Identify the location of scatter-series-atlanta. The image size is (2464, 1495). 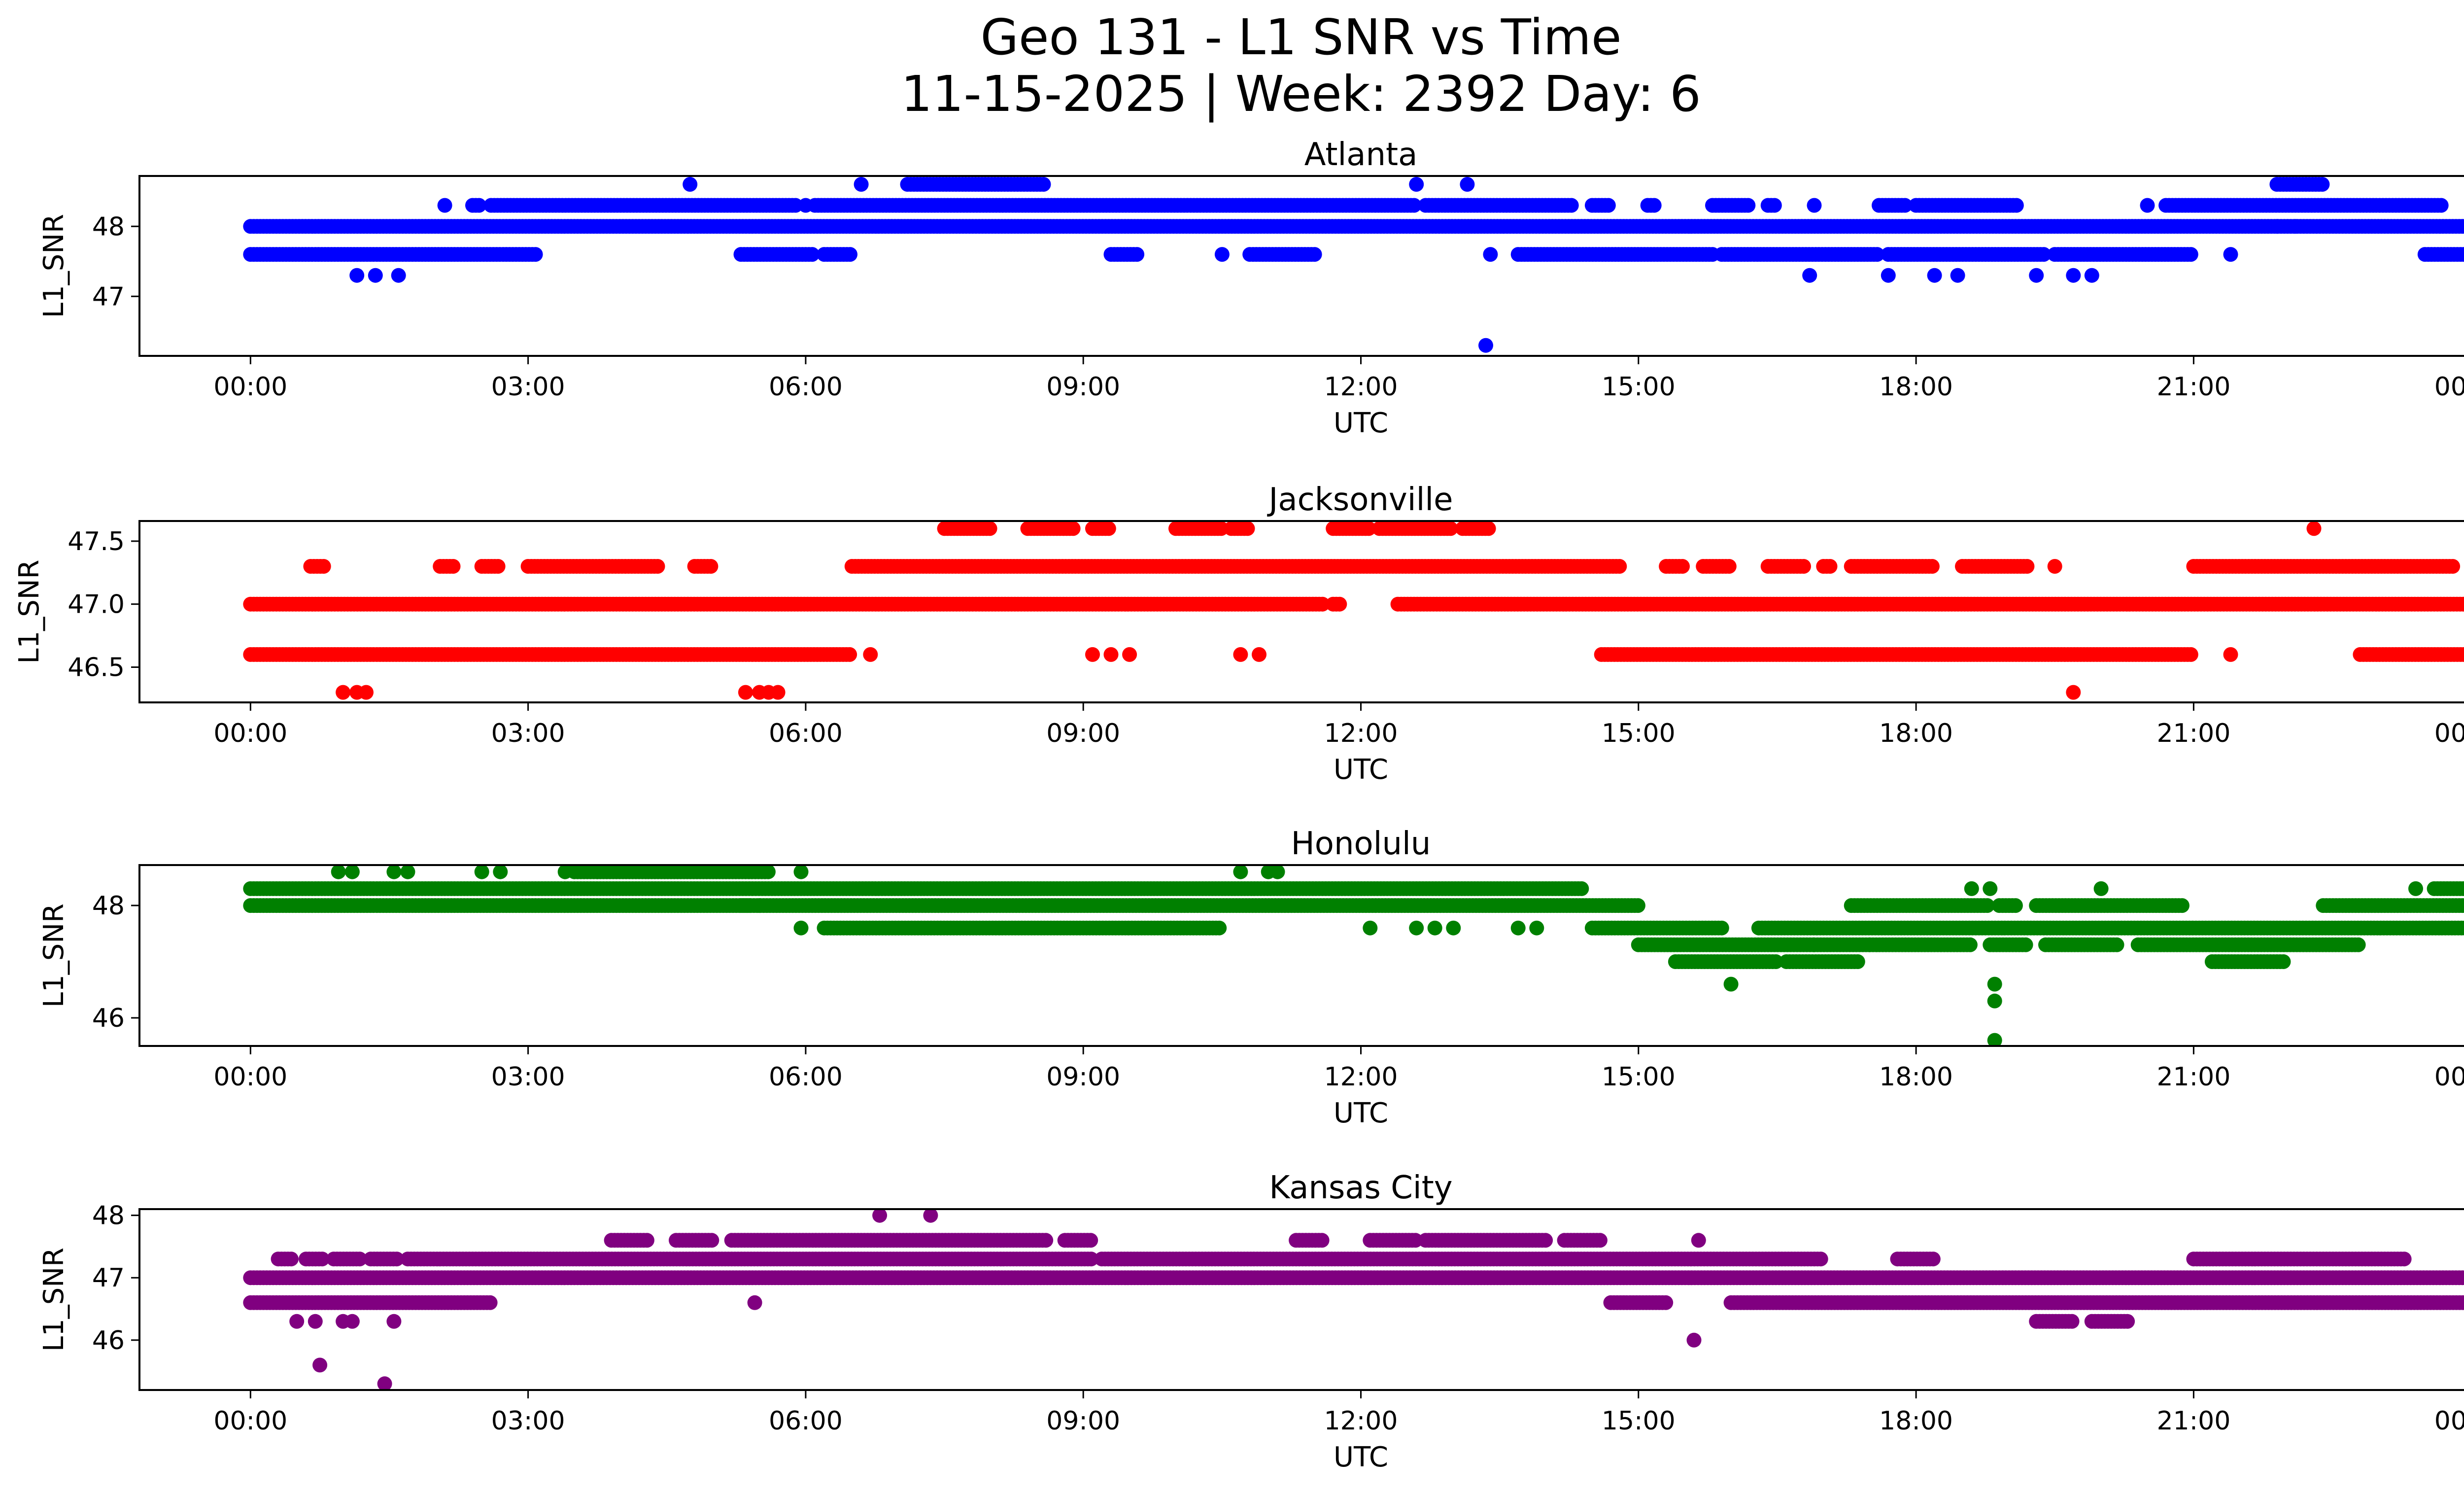
(1353, 265).